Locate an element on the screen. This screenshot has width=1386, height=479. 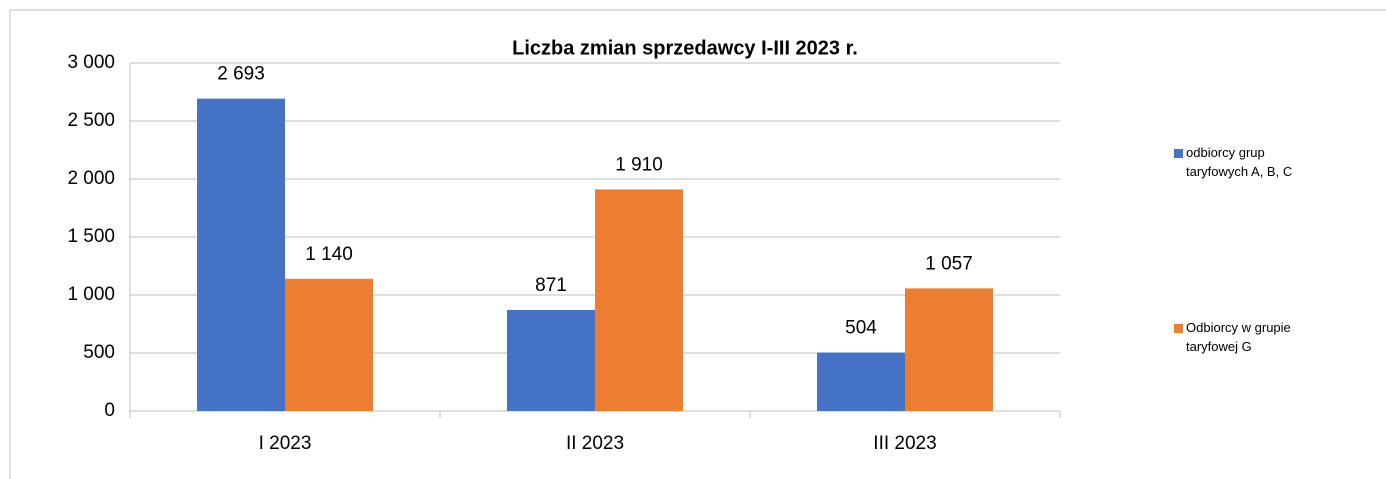
y-tick-label: 1 500 is located at coordinates (91, 236).